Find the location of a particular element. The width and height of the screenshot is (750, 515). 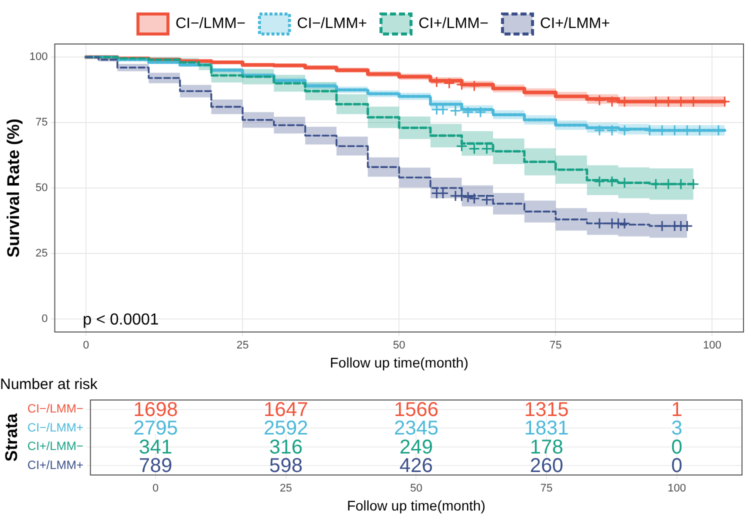

annotation: p < 0.0001 is located at coordinates (120, 319).